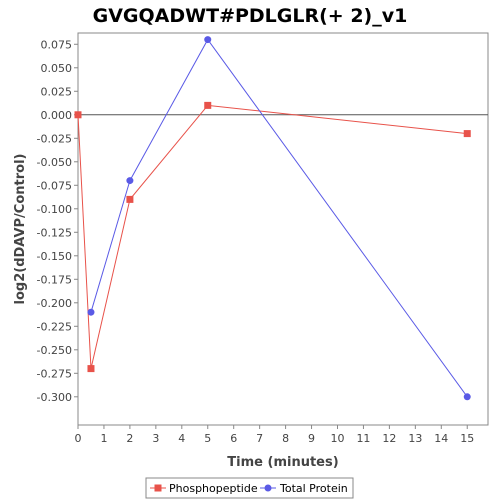 This screenshot has width=500, height=500. Describe the element at coordinates (54, 303) in the screenshot. I see `y-tick-label: -0.200` at that location.